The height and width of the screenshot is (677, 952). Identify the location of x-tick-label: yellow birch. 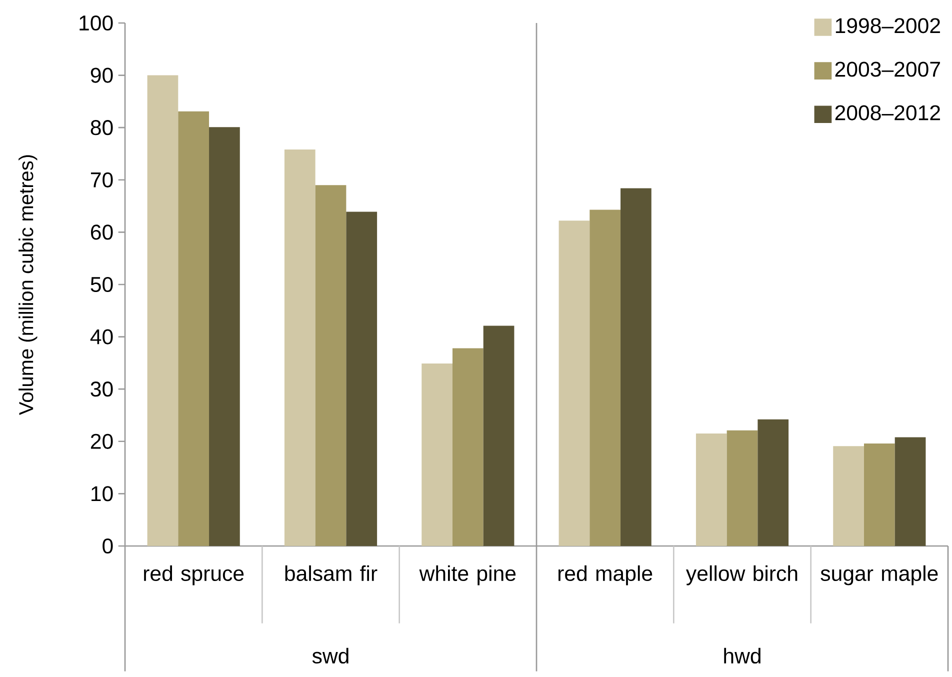
(742, 575).